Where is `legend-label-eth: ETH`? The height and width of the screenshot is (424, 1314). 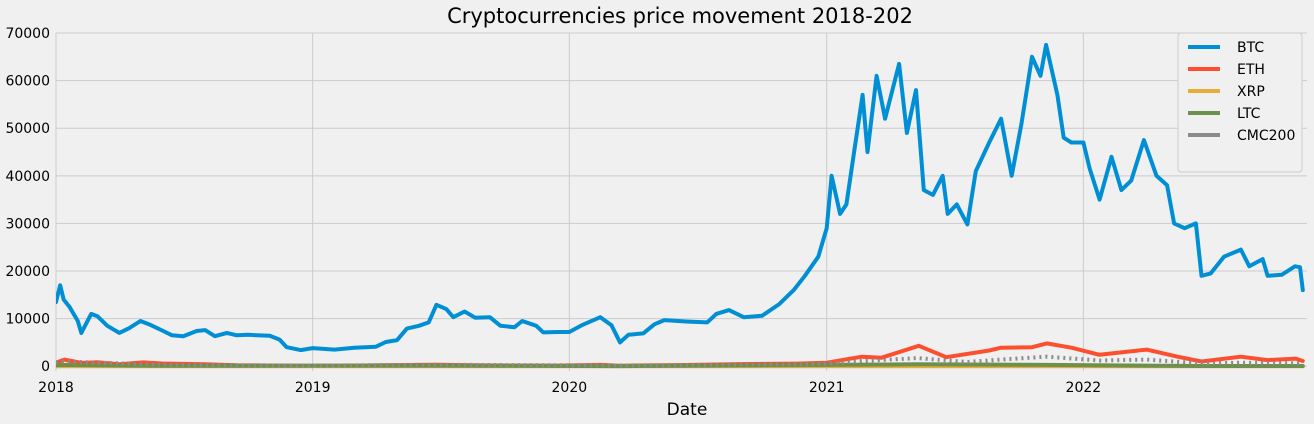
legend-label-eth: ETH is located at coordinates (1251, 70).